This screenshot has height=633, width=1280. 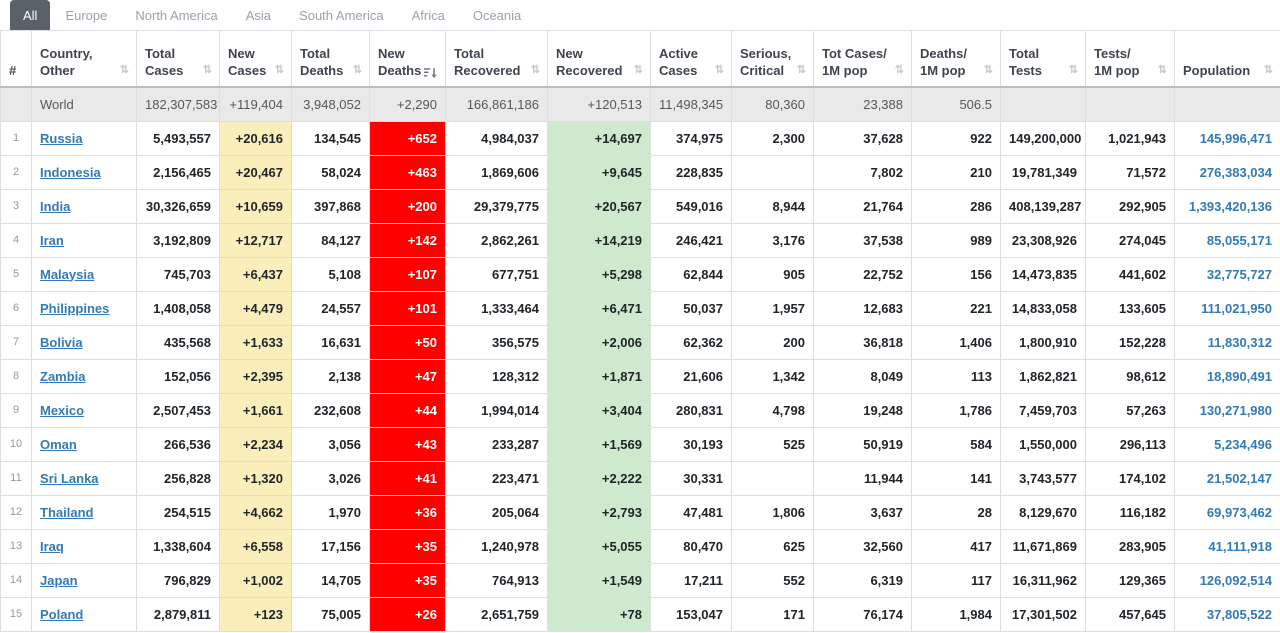 I want to click on population-link: 18,890,491, so click(x=1239, y=376).